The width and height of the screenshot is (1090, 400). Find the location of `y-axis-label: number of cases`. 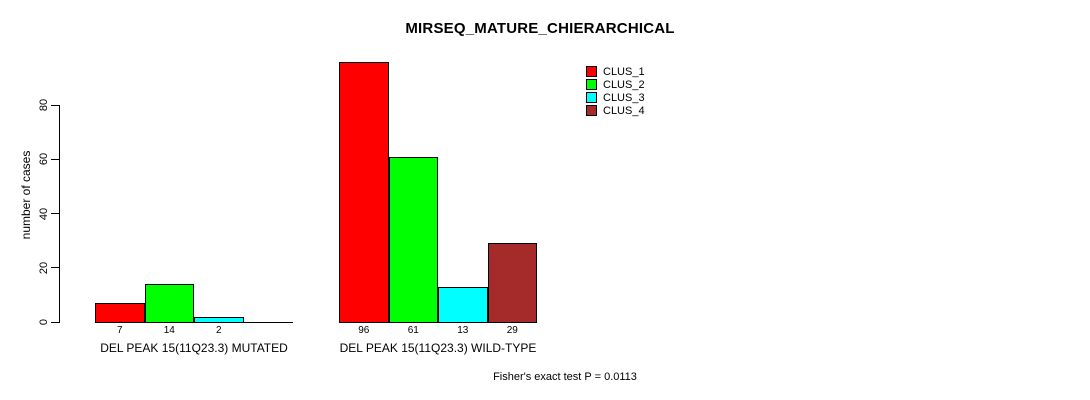

y-axis-label: number of cases is located at coordinates (26, 195).